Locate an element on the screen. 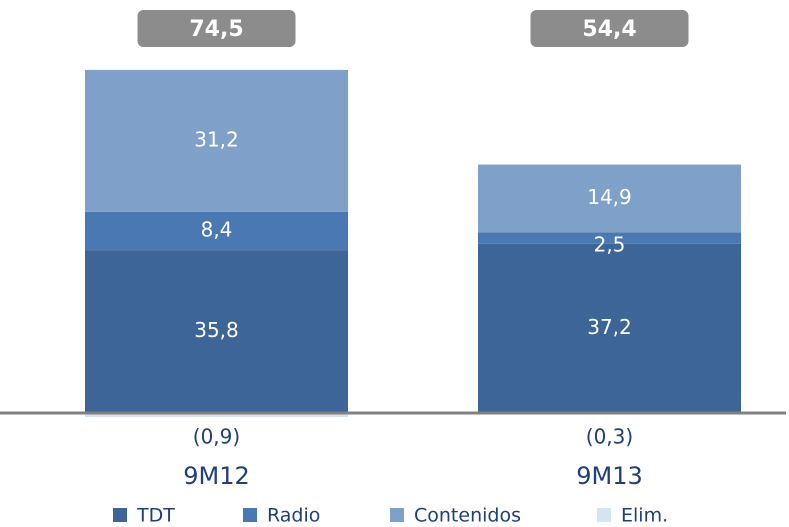  value-label: 31,2 is located at coordinates (216, 139).